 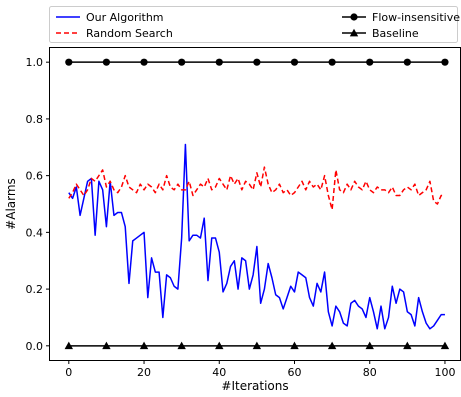 What do you see at coordinates (38, 204) in the screenshot?
I see `y-axis-ticks: 0.0 0.2 0.4 0.6 0.8 1.0` at bounding box center [38, 204].